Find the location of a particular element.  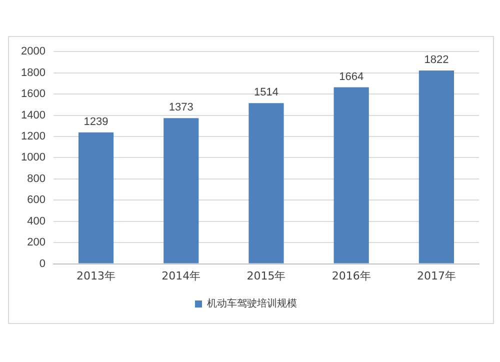

data-label: 1664 is located at coordinates (351, 76).